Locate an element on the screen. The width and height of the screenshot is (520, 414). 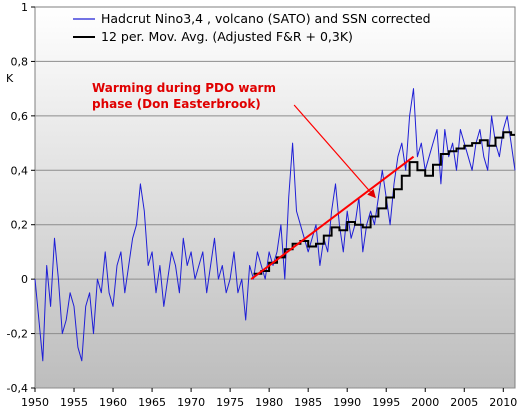
annotation-arrow is located at coordinates (334, 151).